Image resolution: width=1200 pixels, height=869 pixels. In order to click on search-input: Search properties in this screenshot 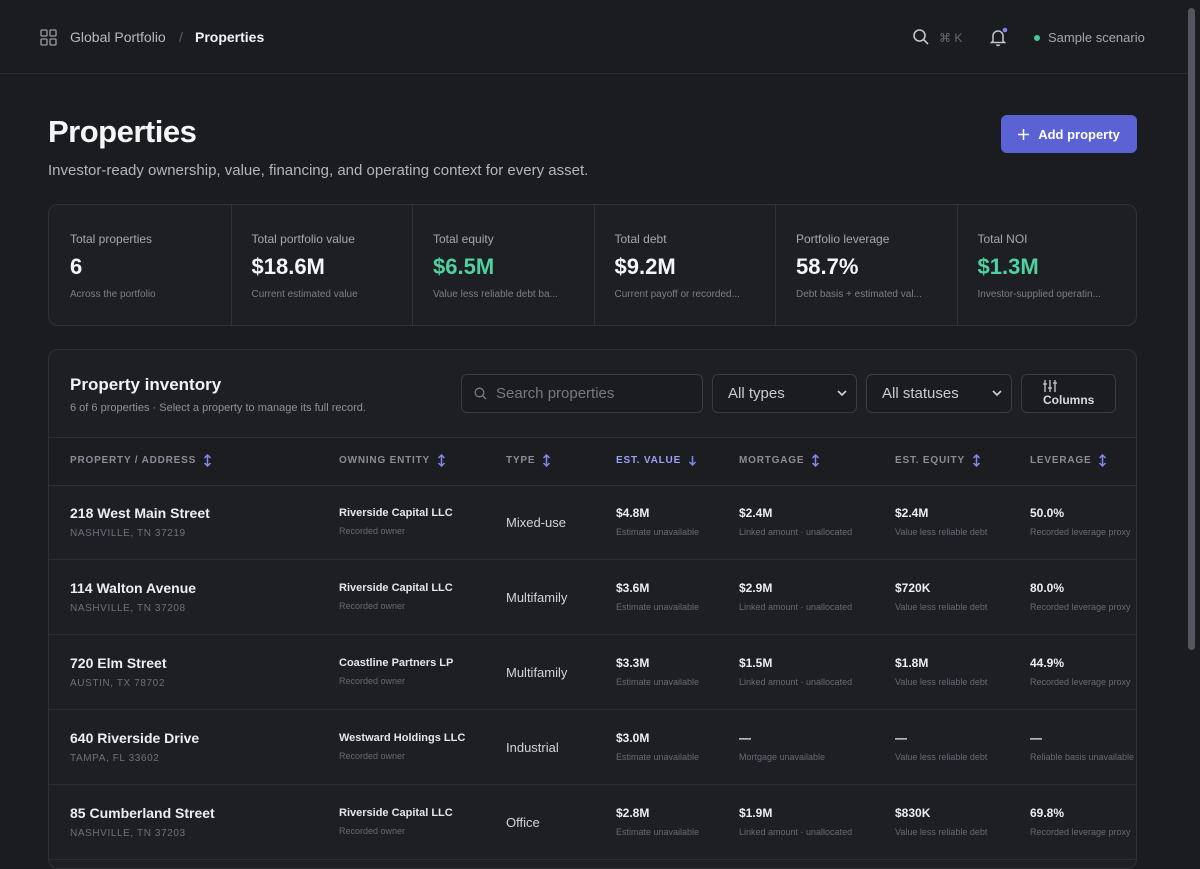, I will do `click(582, 393)`.